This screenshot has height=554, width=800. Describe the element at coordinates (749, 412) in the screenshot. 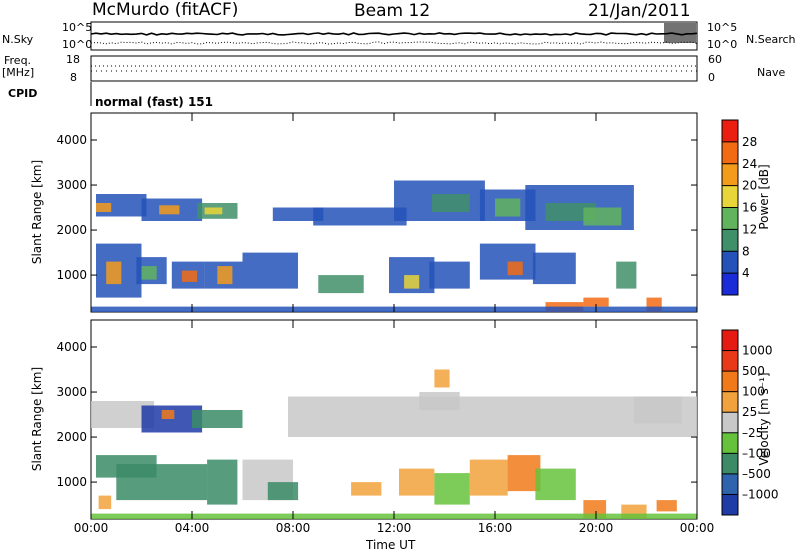

I see `colorbar-tick-label: 25` at that location.